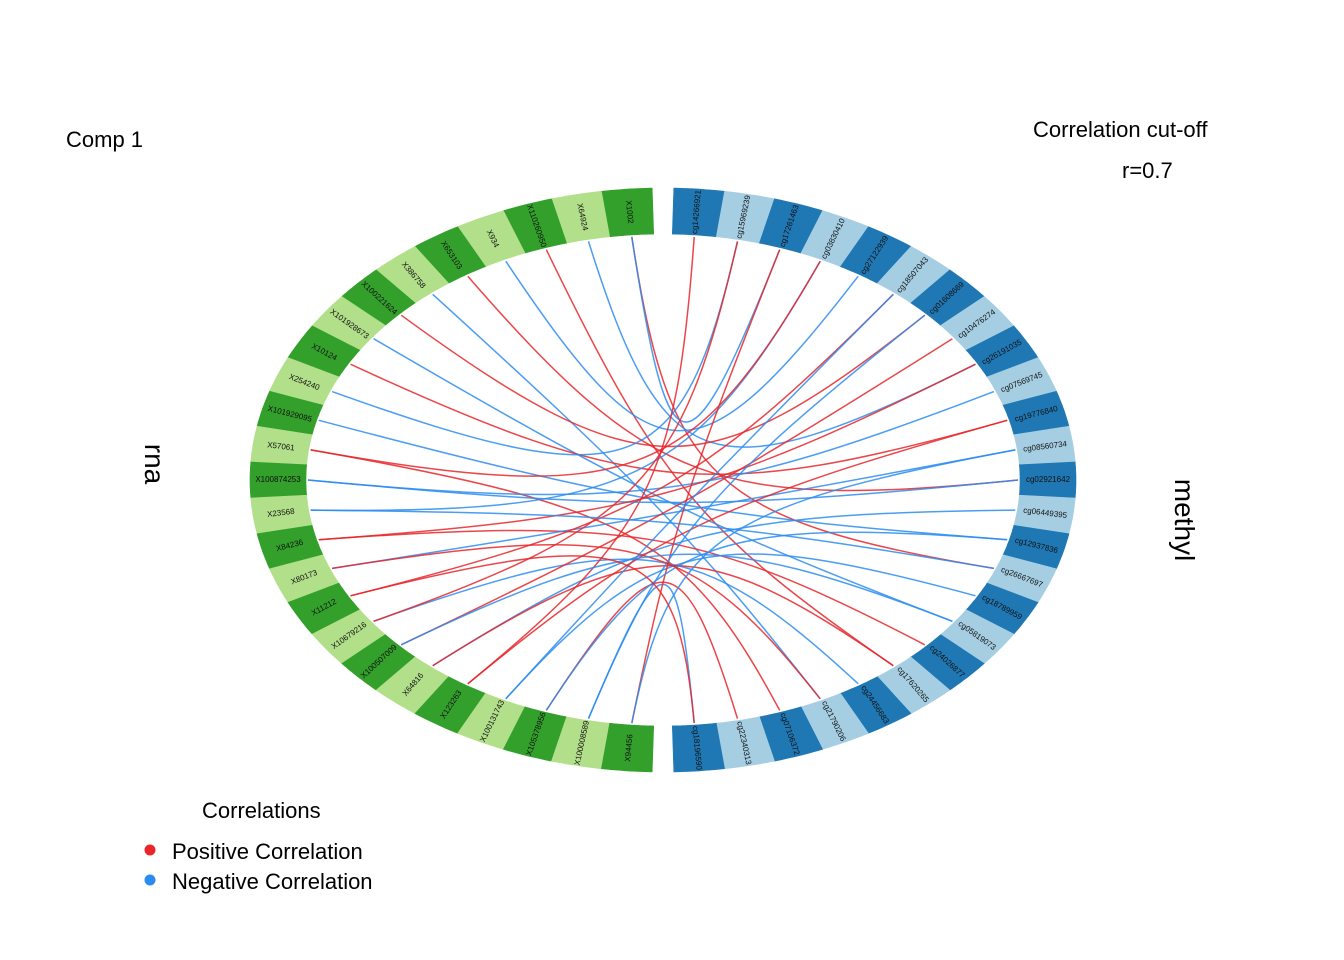  What do you see at coordinates (1184, 520) in the screenshot?
I see `block-label-methyl: methyl` at bounding box center [1184, 520].